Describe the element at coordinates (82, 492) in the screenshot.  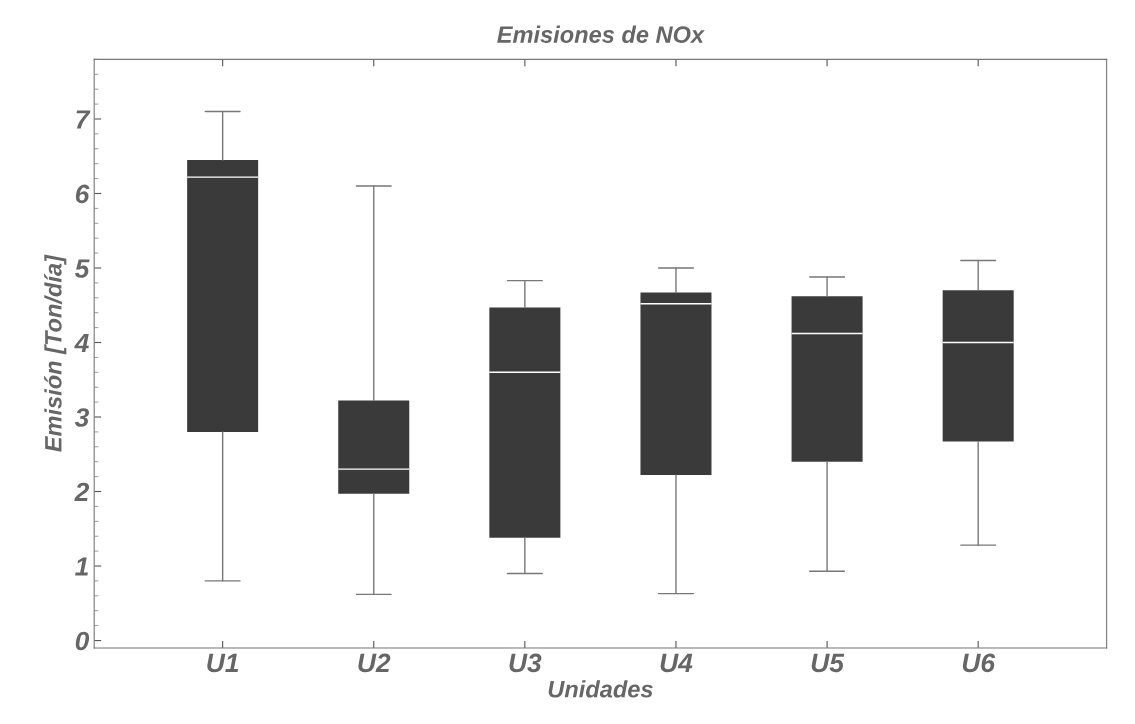
I see `y-tick-label: 2` at that location.